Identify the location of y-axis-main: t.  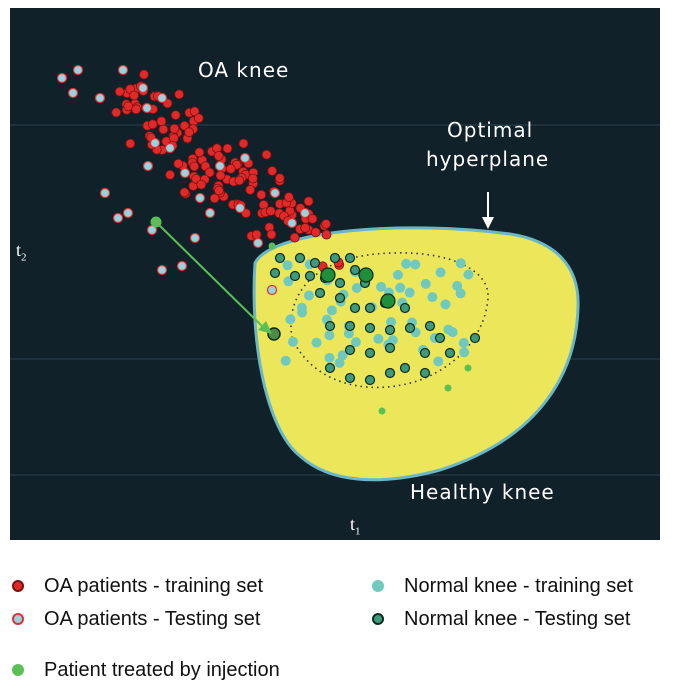
(19, 250).